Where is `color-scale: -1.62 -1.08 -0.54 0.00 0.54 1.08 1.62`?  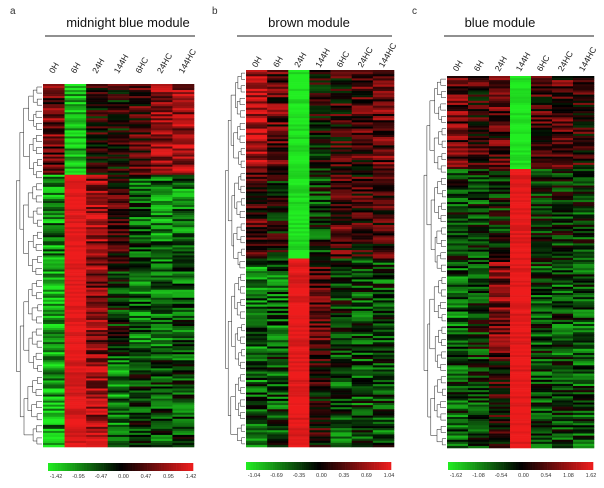 color-scale: -1.62 -1.08 -0.54 0.00 0.54 1.08 1.62 is located at coordinates (522, 470).